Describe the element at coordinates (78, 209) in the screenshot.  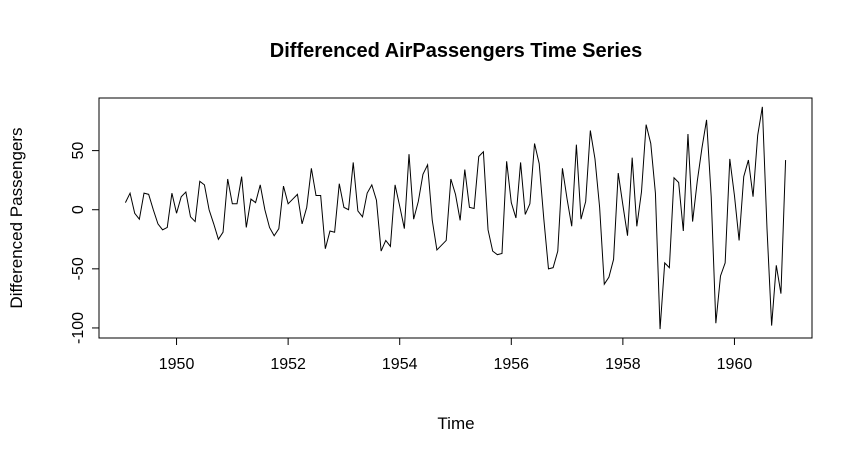
I see `y-tick-label: 0` at that location.